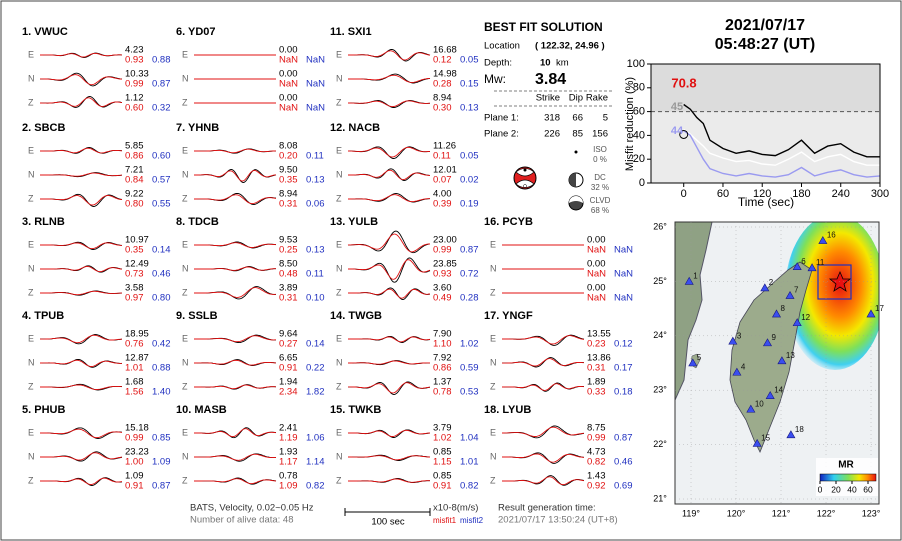 This screenshot has height=541, width=902. Describe the element at coordinates (356, 316) in the screenshot. I see `station-name: 14. TWGB` at that location.